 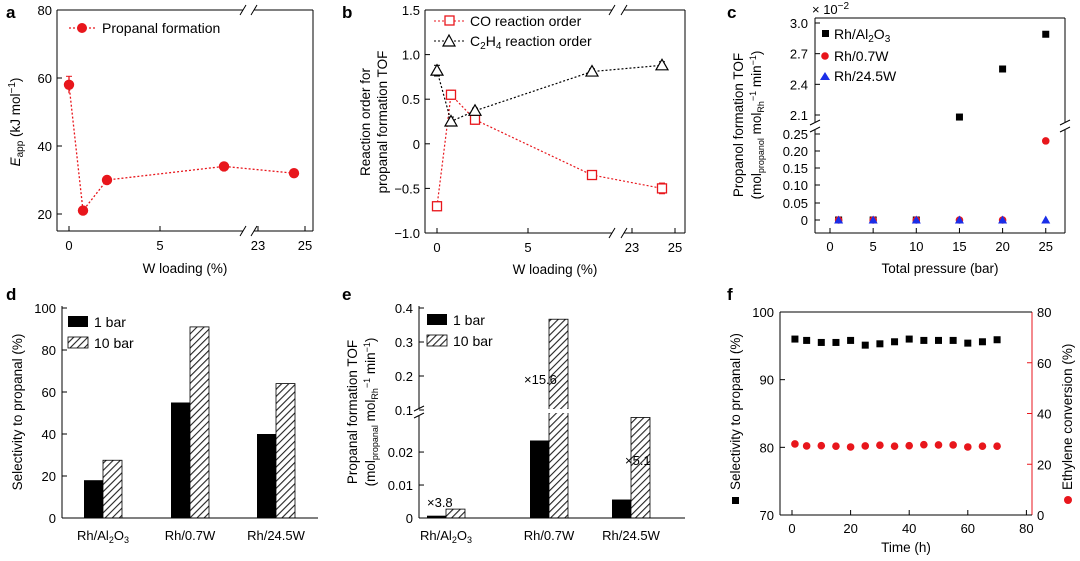 What do you see at coordinates (475, 41) in the screenshot?
I see `panel-b-legend-c: C` at bounding box center [475, 41].